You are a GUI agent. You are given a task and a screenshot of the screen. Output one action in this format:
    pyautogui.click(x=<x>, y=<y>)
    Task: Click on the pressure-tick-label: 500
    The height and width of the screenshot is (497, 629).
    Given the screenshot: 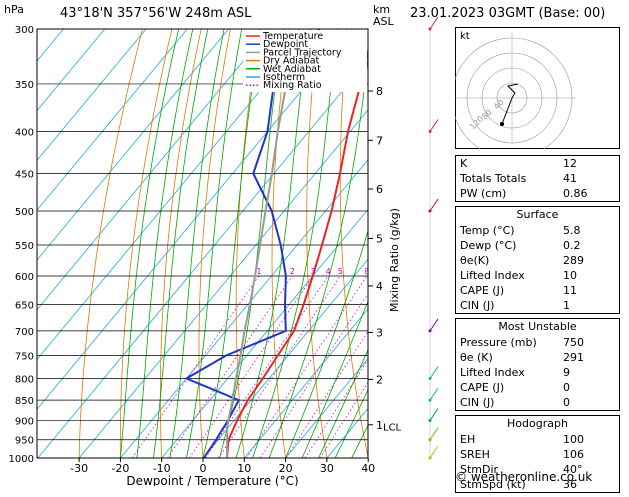 What is the action you would take?
    pyautogui.click(x=24, y=212)
    